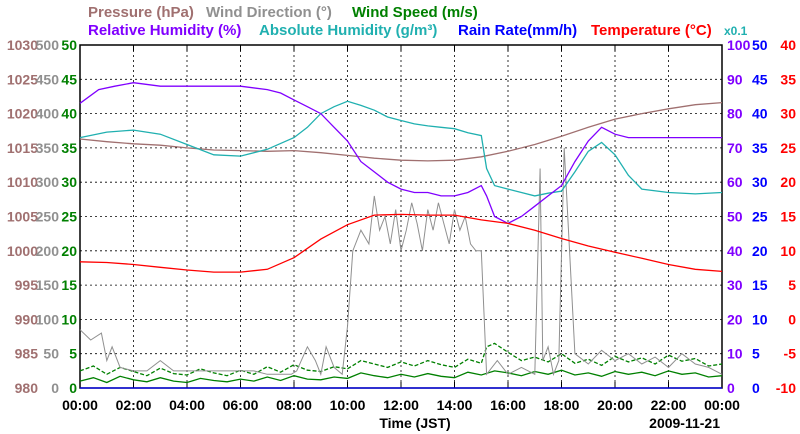  What do you see at coordinates (55, 388) in the screenshot?
I see `wind-direction-tick-label: 0` at bounding box center [55, 388].